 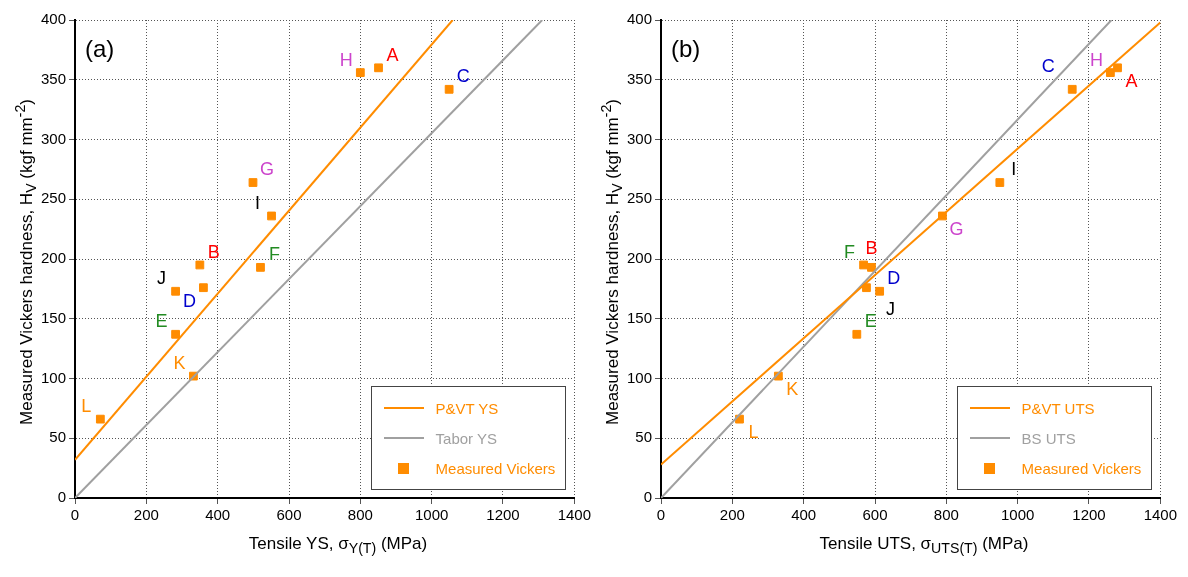 What do you see at coordinates (466, 438) in the screenshot?
I see `legend-label: Tabor YS` at bounding box center [466, 438].